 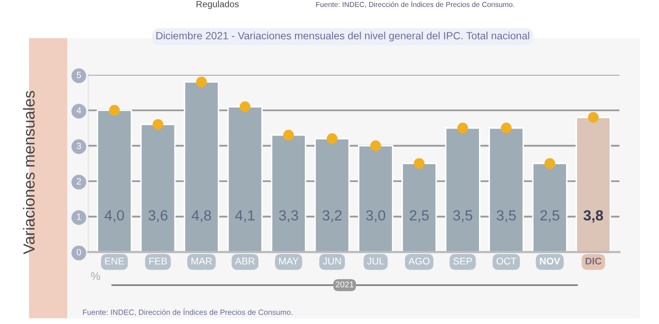 What do you see at coordinates (331, 261) in the screenshot?
I see `x-tick-label: JUN` at bounding box center [331, 261].